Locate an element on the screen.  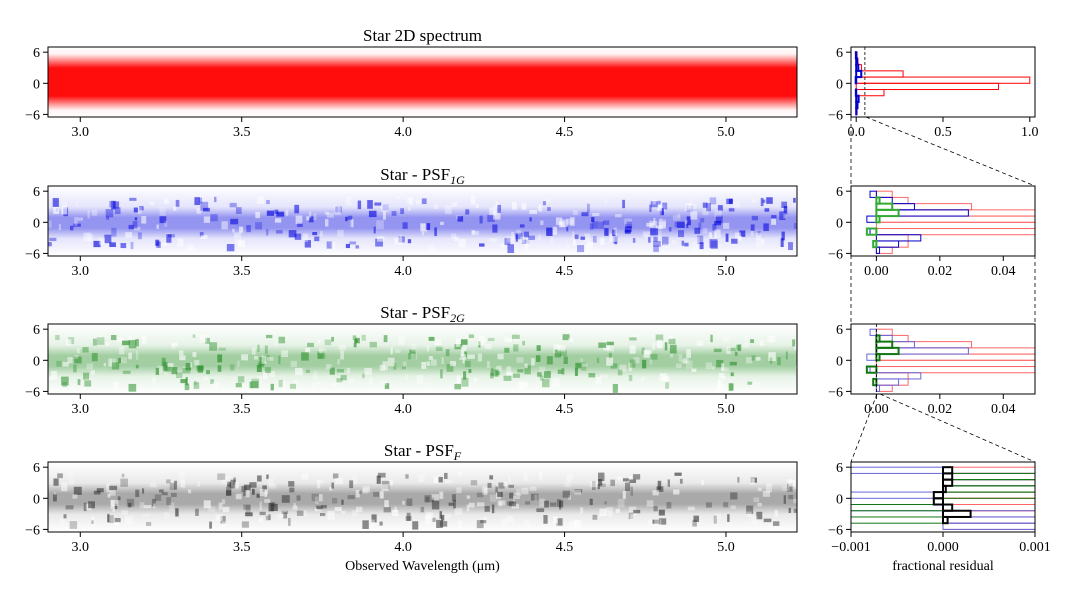
x-tick-label: 0.000 is located at coordinates (943, 547).